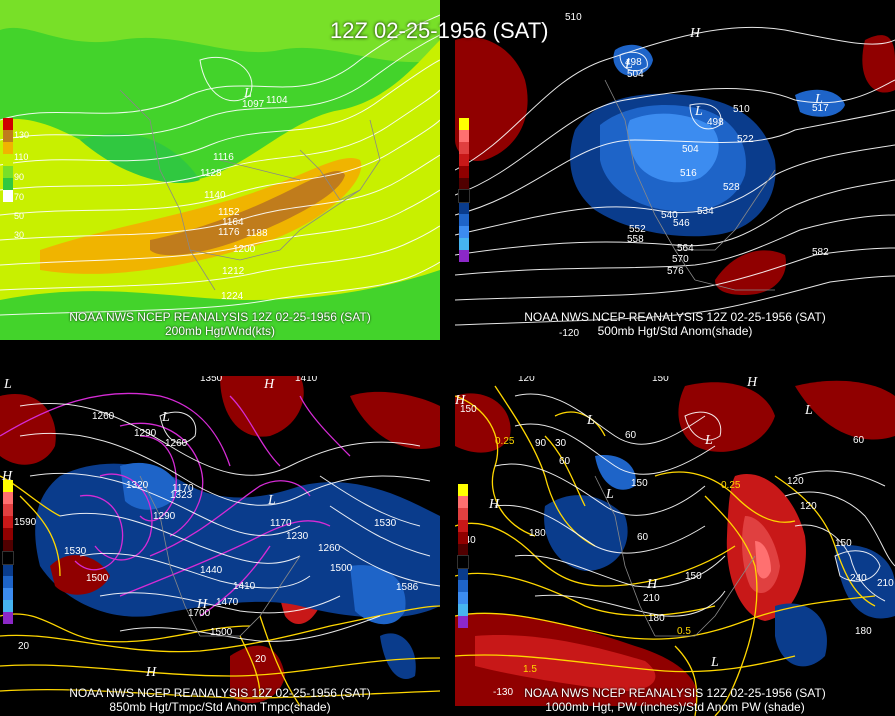  Describe the element at coordinates (281, 523) in the screenshot. I see `svg-text: 1170` at that location.